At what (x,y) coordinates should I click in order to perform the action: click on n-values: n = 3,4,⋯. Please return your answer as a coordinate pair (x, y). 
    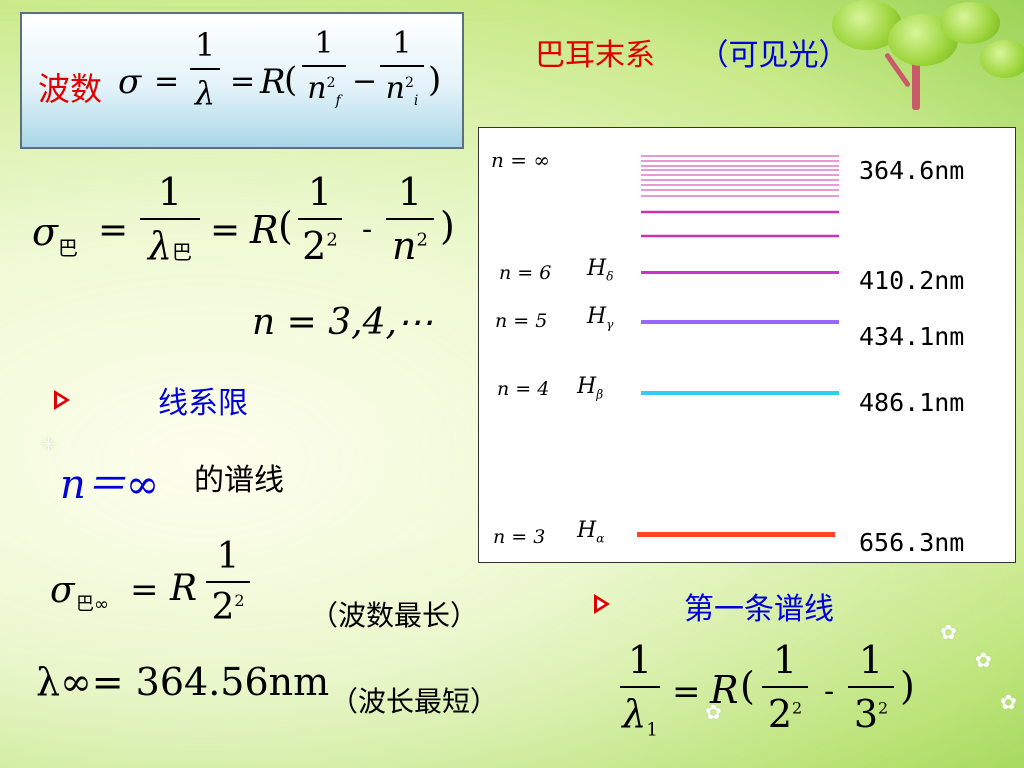
    Looking at the image, I should click on (342, 322).